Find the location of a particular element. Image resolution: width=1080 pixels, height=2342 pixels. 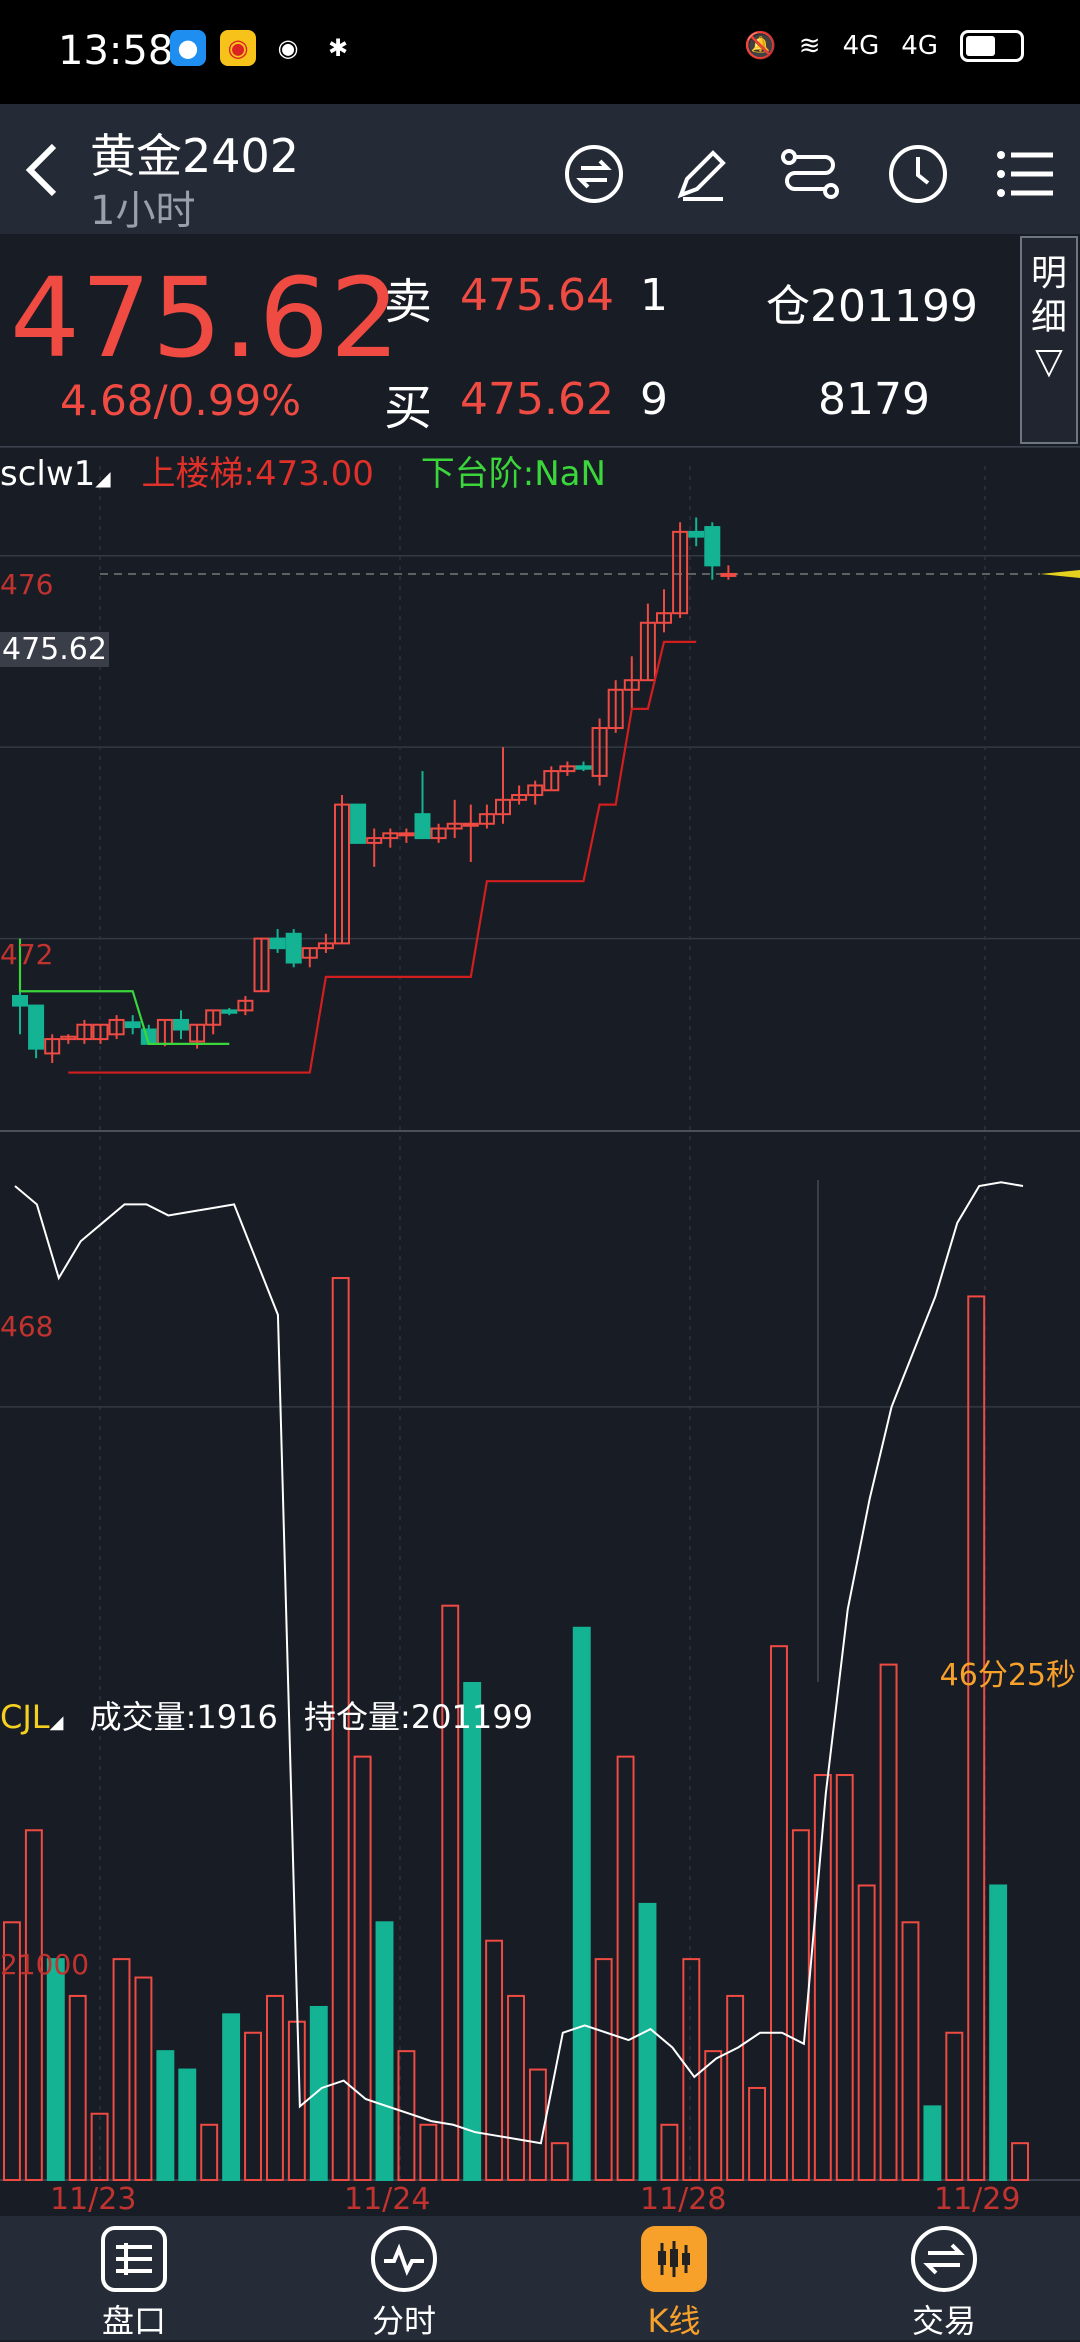

volume-level-label: 21000 is located at coordinates (45, 1964).